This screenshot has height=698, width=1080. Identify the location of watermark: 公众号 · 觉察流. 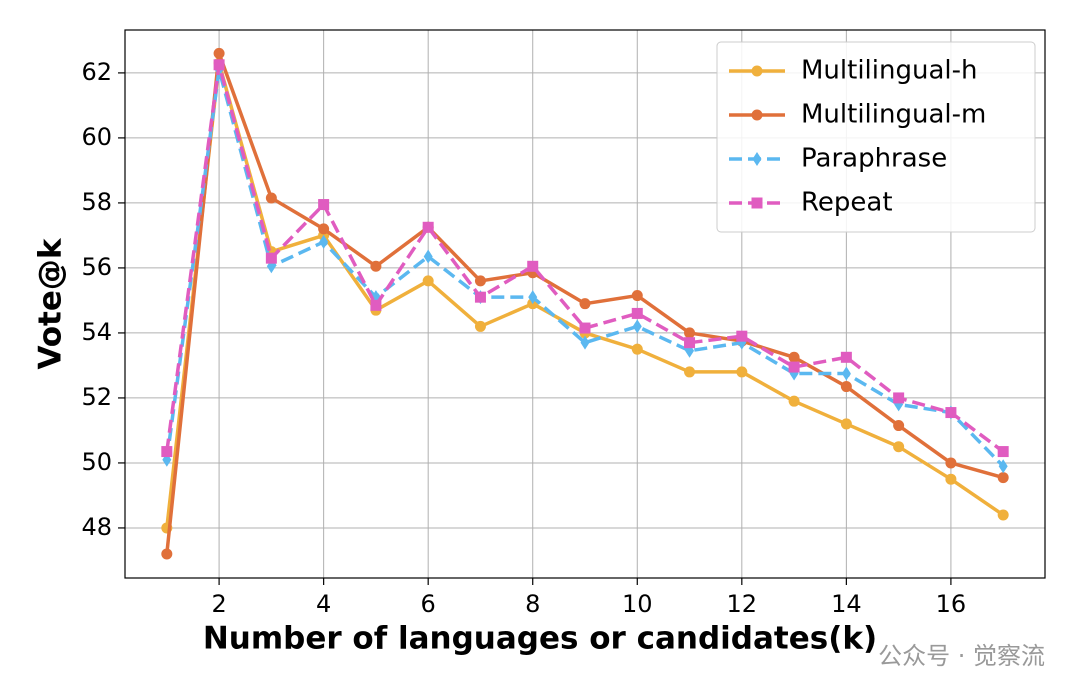
(961, 656).